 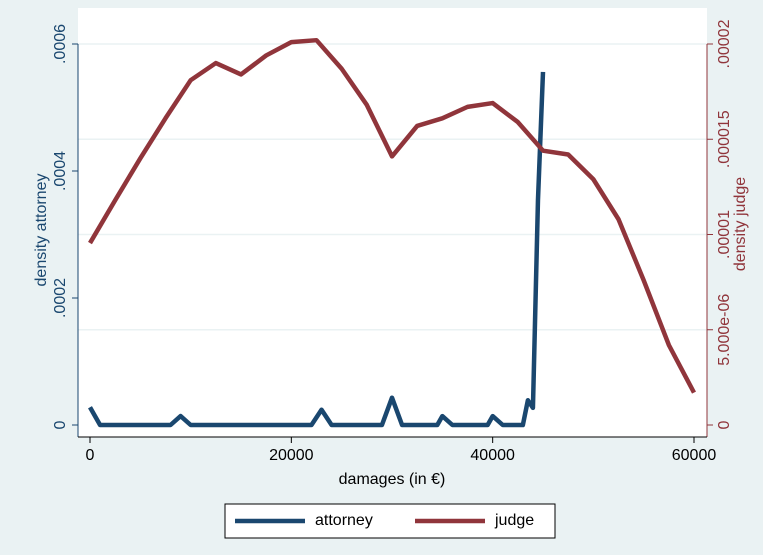 I want to click on y-tick-label: .0006, so click(x=60, y=44).